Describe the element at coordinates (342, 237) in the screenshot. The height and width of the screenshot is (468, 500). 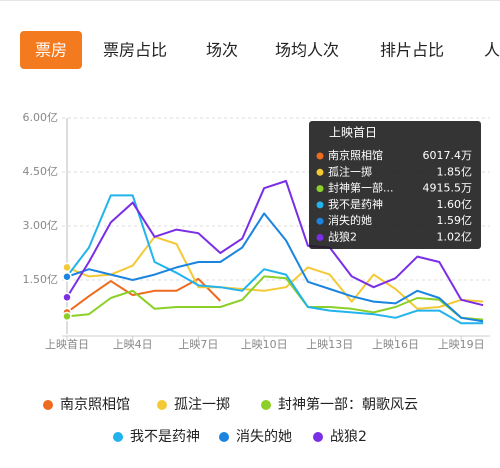
I see `tooltip-name: 战狼2` at that location.